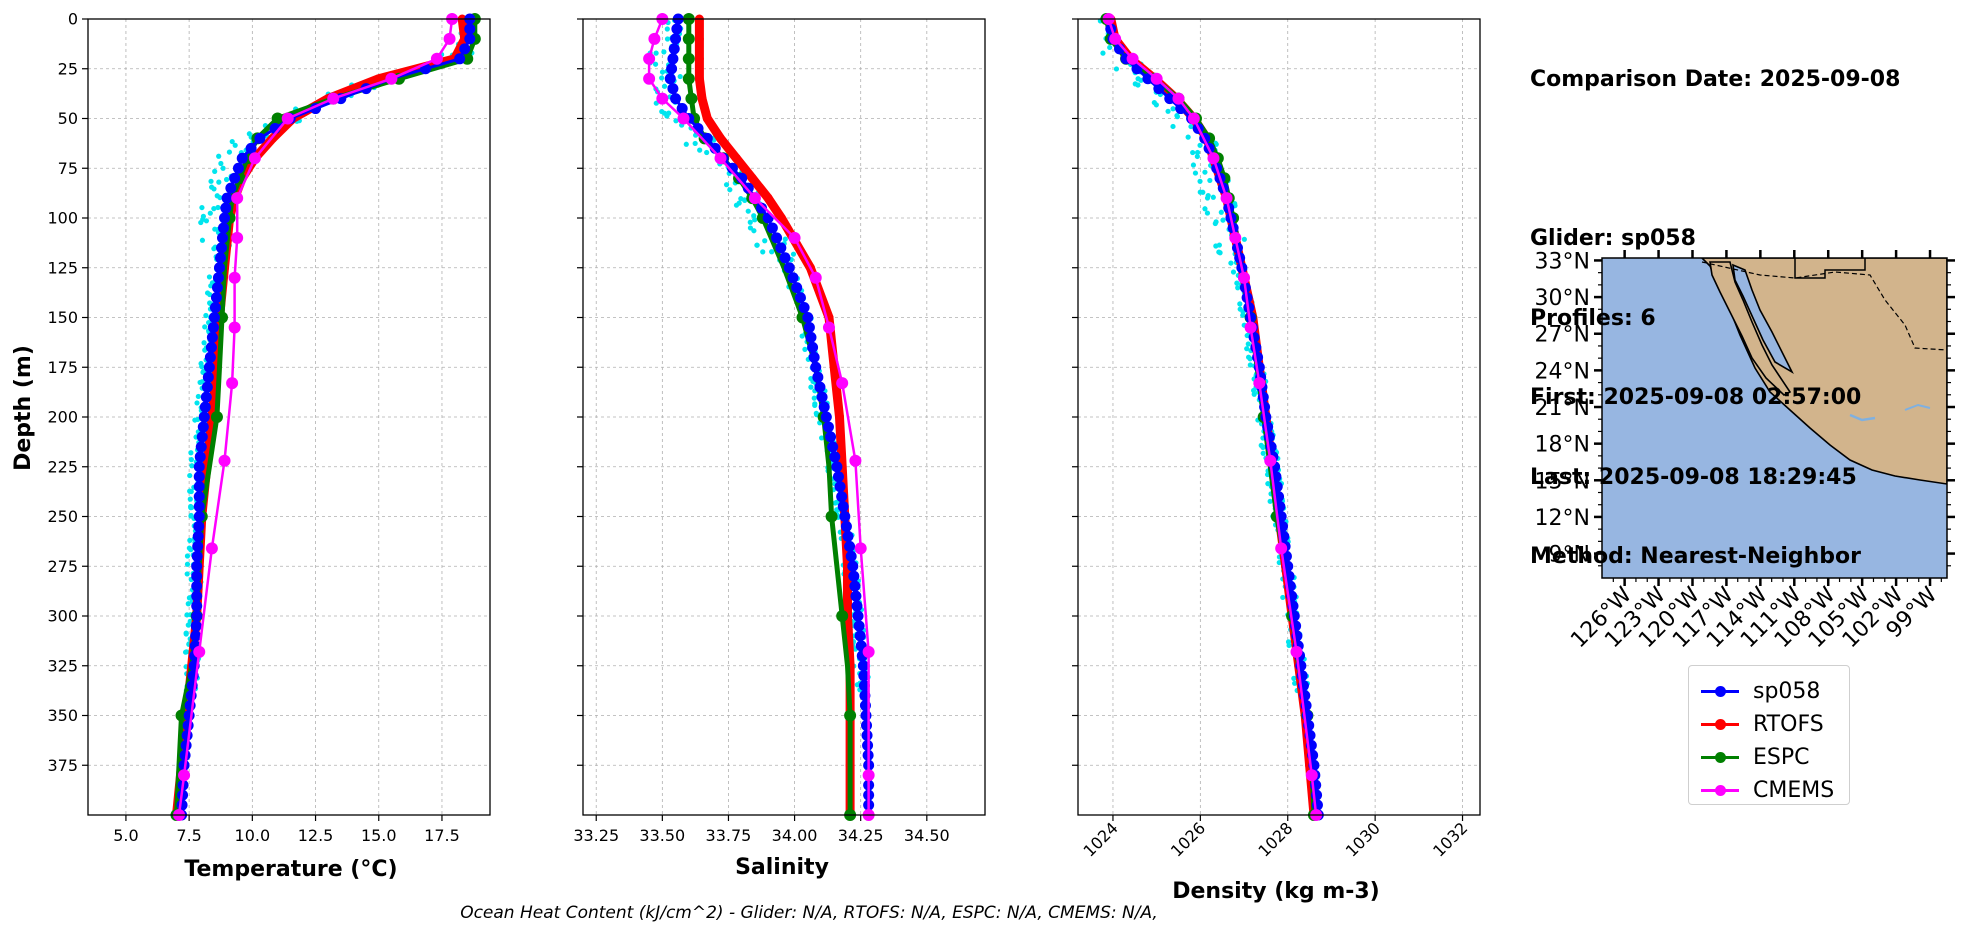 This screenshot has height=934, width=1978. What do you see at coordinates (62, 466) in the screenshot?
I see `y-tick-label: 225` at bounding box center [62, 466].